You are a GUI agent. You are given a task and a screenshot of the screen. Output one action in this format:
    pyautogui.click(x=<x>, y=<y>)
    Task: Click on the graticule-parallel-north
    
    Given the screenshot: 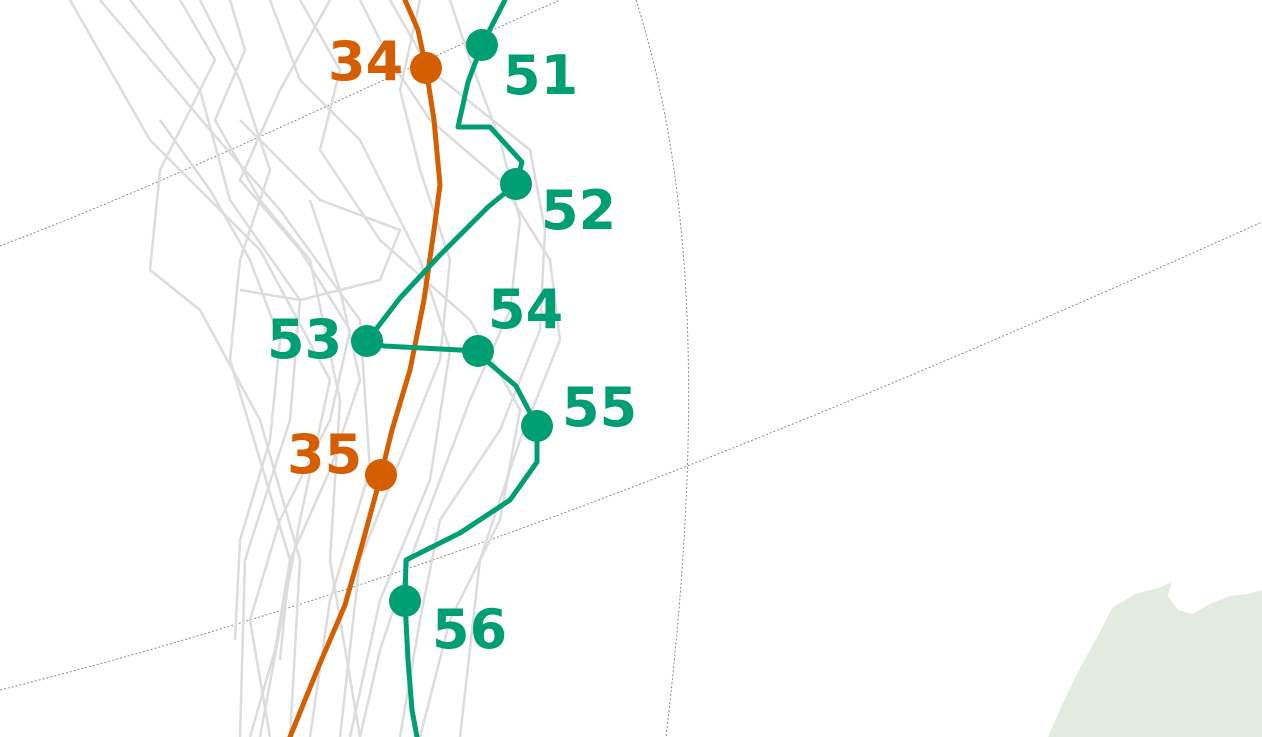 What is the action you would take?
    pyautogui.click(x=280, y=123)
    